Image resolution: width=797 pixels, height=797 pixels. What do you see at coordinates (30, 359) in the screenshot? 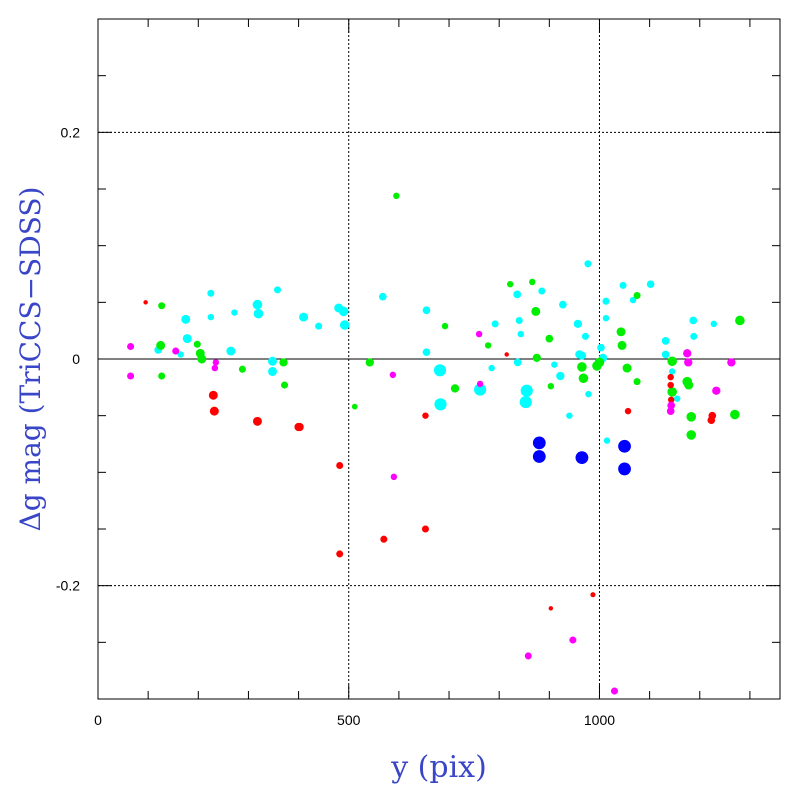
I see `y-axis-title: Δg mag (TriCCS−SDSS)` at bounding box center [30, 359].